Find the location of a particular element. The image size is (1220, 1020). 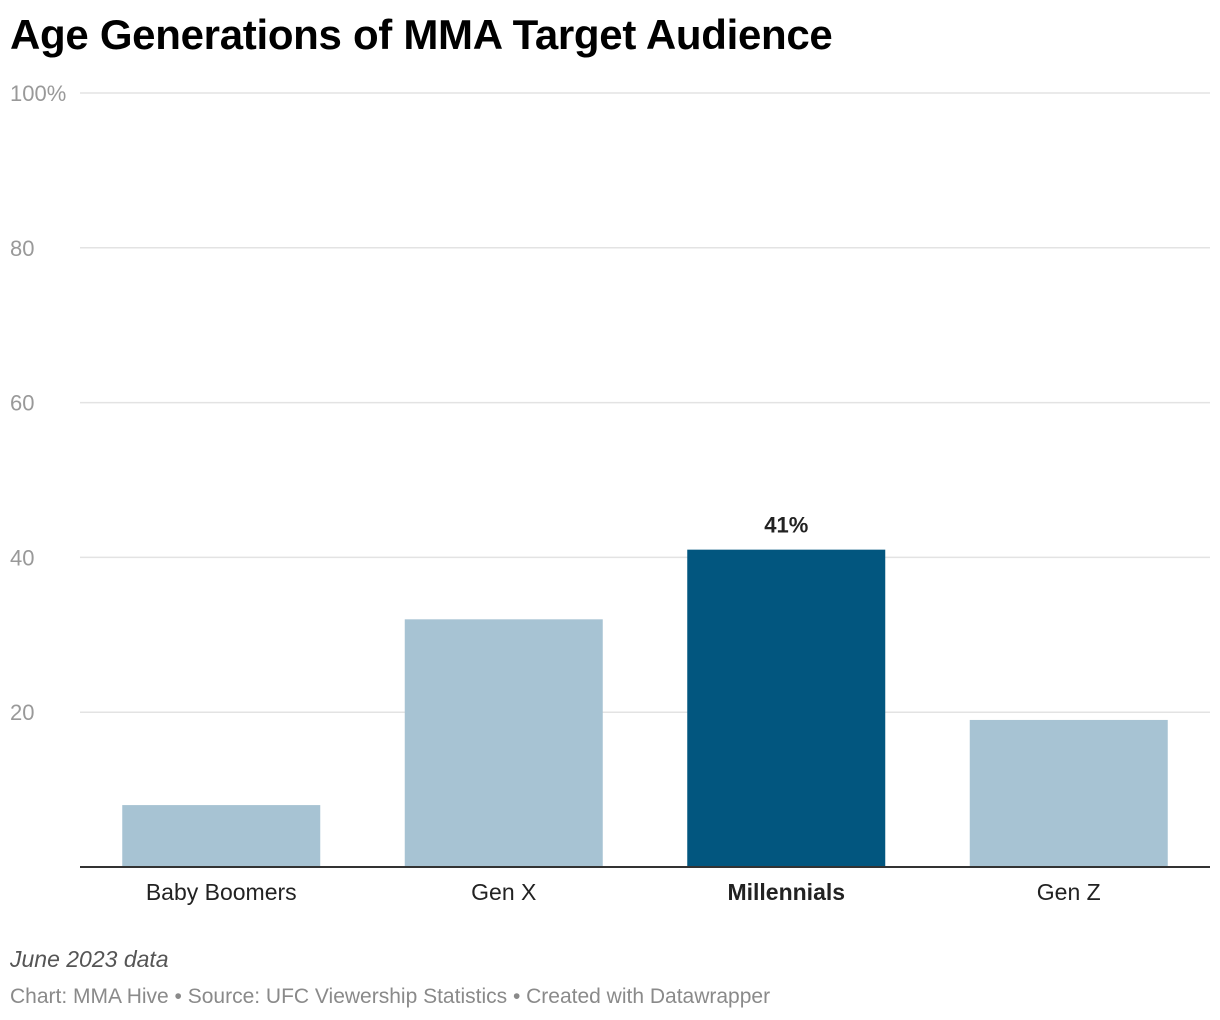

y-tick-label: 20 is located at coordinates (22, 712).